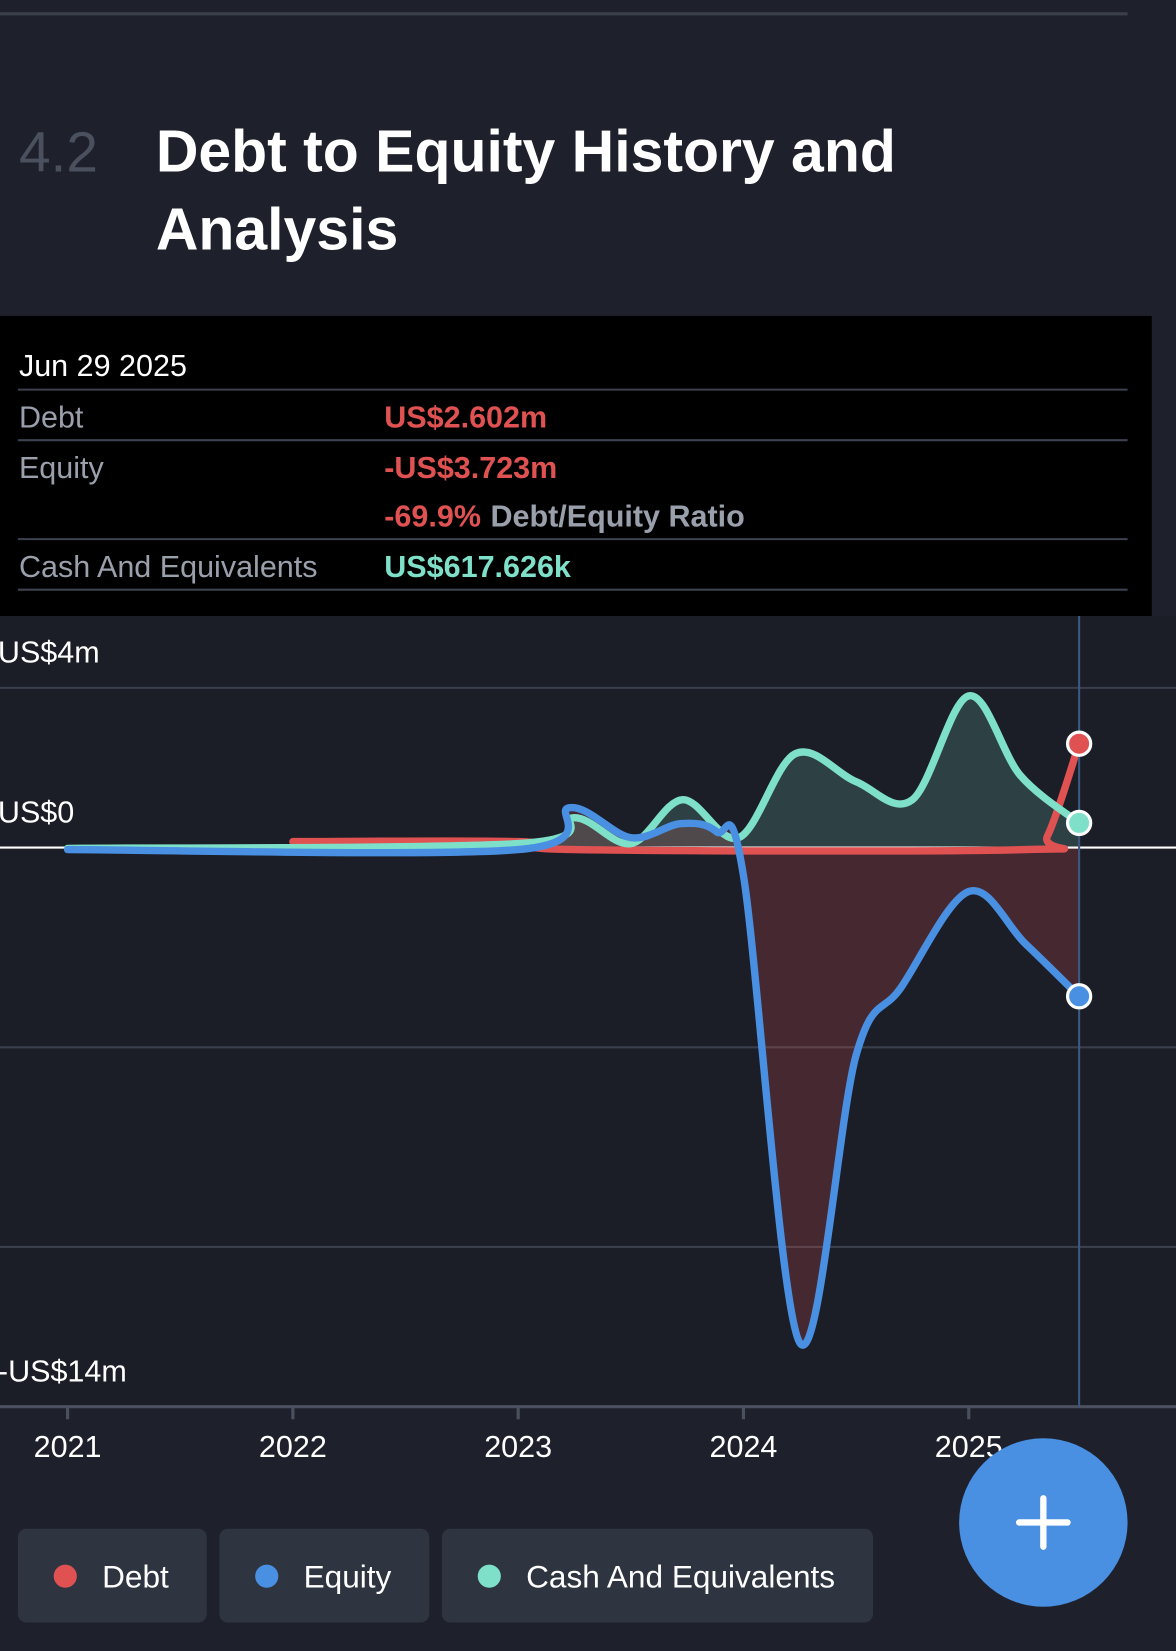 This screenshot has height=1651, width=1176. I want to click on tooltip-label: Cash And Equivalents, so click(168, 567).